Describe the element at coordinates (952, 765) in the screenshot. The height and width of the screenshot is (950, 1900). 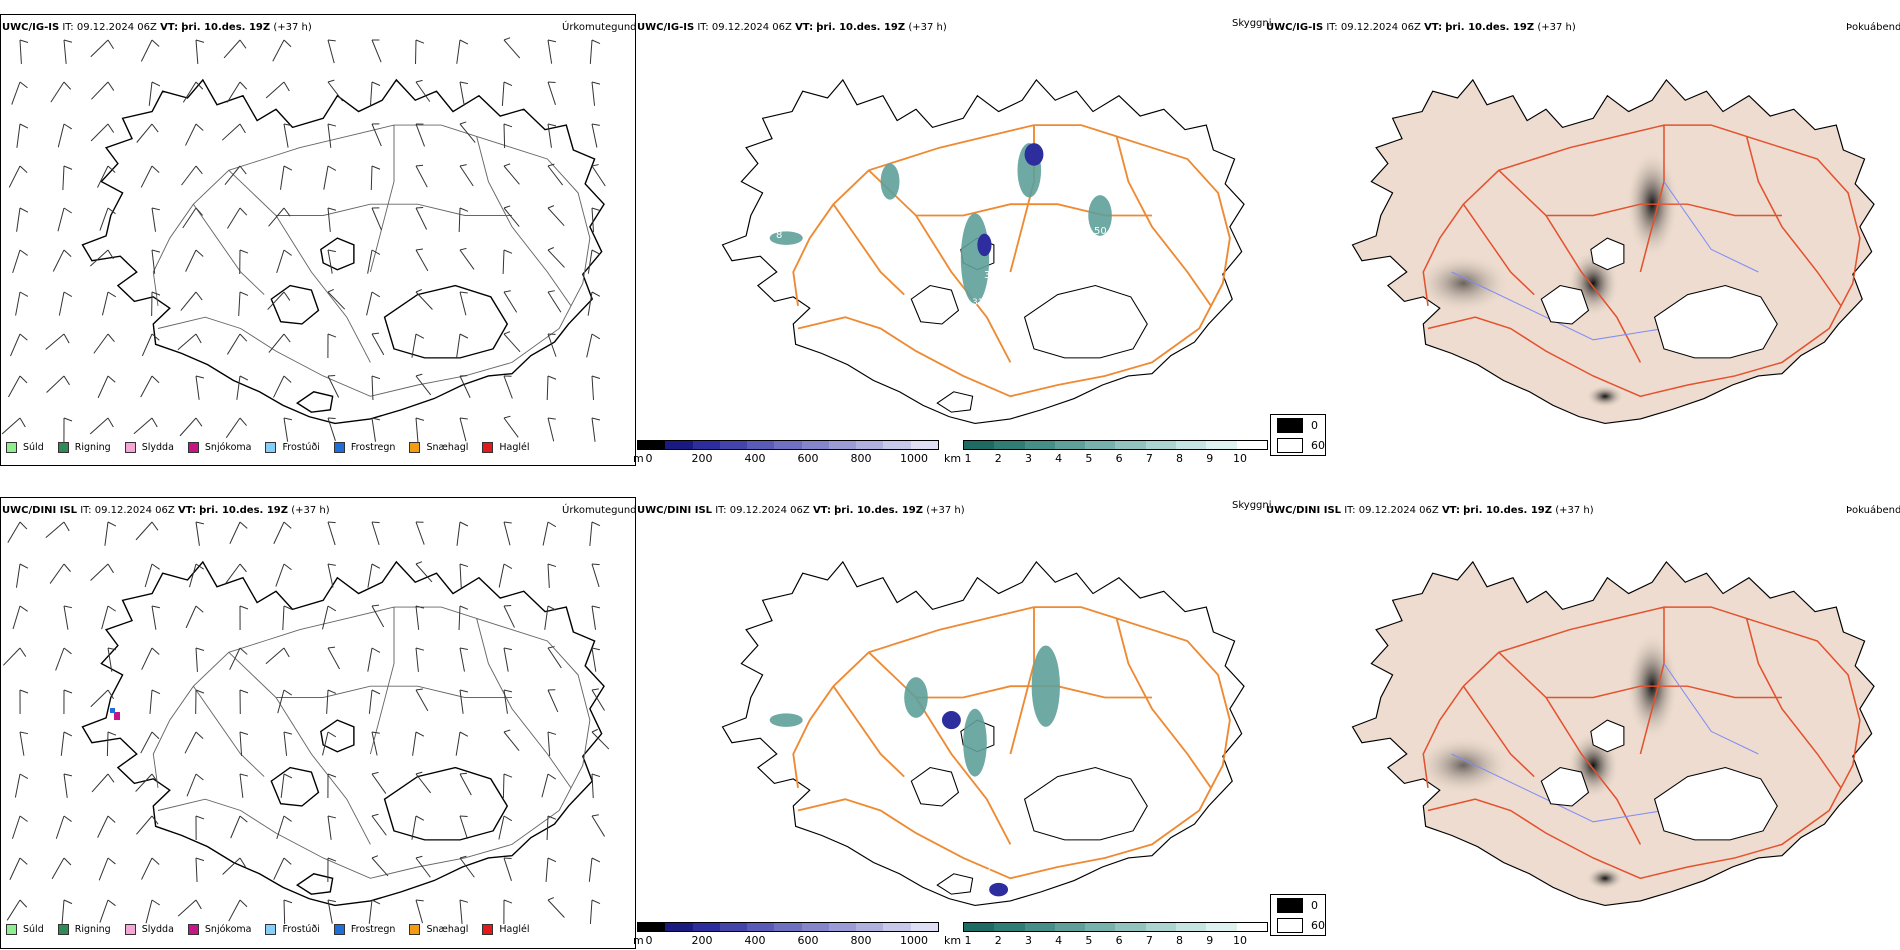
I see `map-value-label: 21` at that location.